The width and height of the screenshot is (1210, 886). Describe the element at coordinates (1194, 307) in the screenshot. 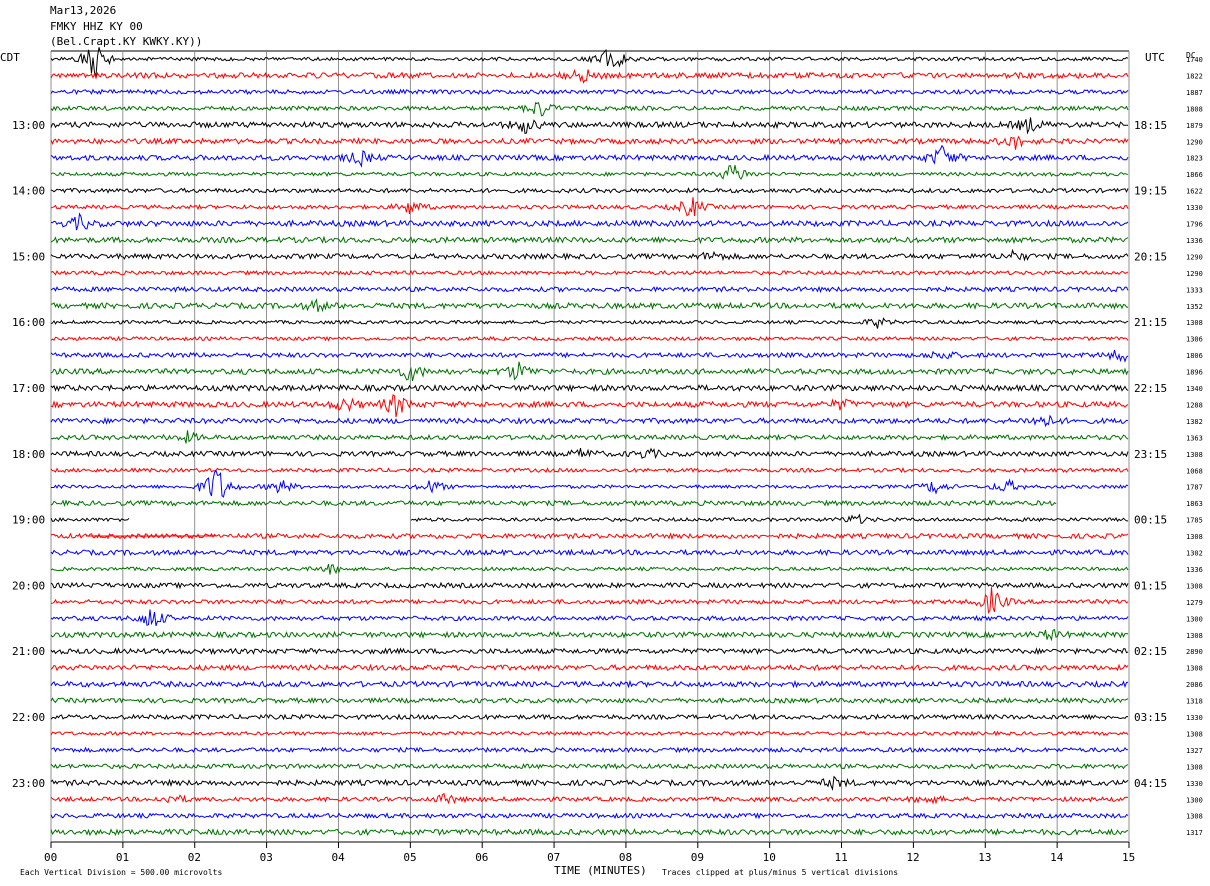

I see `dc-value: 1352` at that location.